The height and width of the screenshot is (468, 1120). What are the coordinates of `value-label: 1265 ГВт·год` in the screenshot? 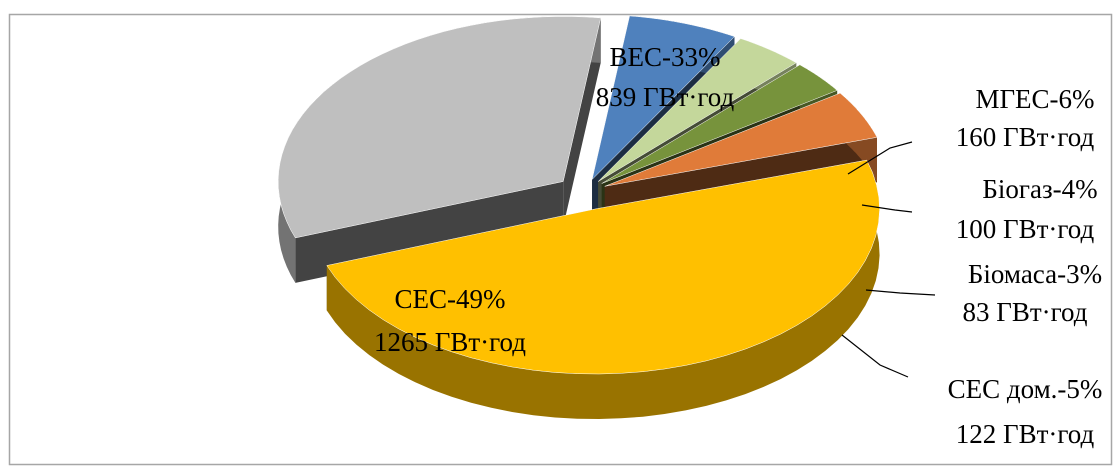 It's located at (450, 342).